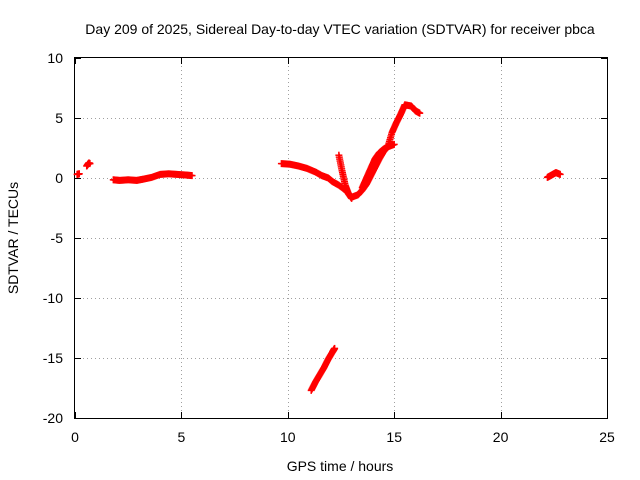 The image size is (640, 480). I want to click on y-tick-label: -5, so click(57, 238).